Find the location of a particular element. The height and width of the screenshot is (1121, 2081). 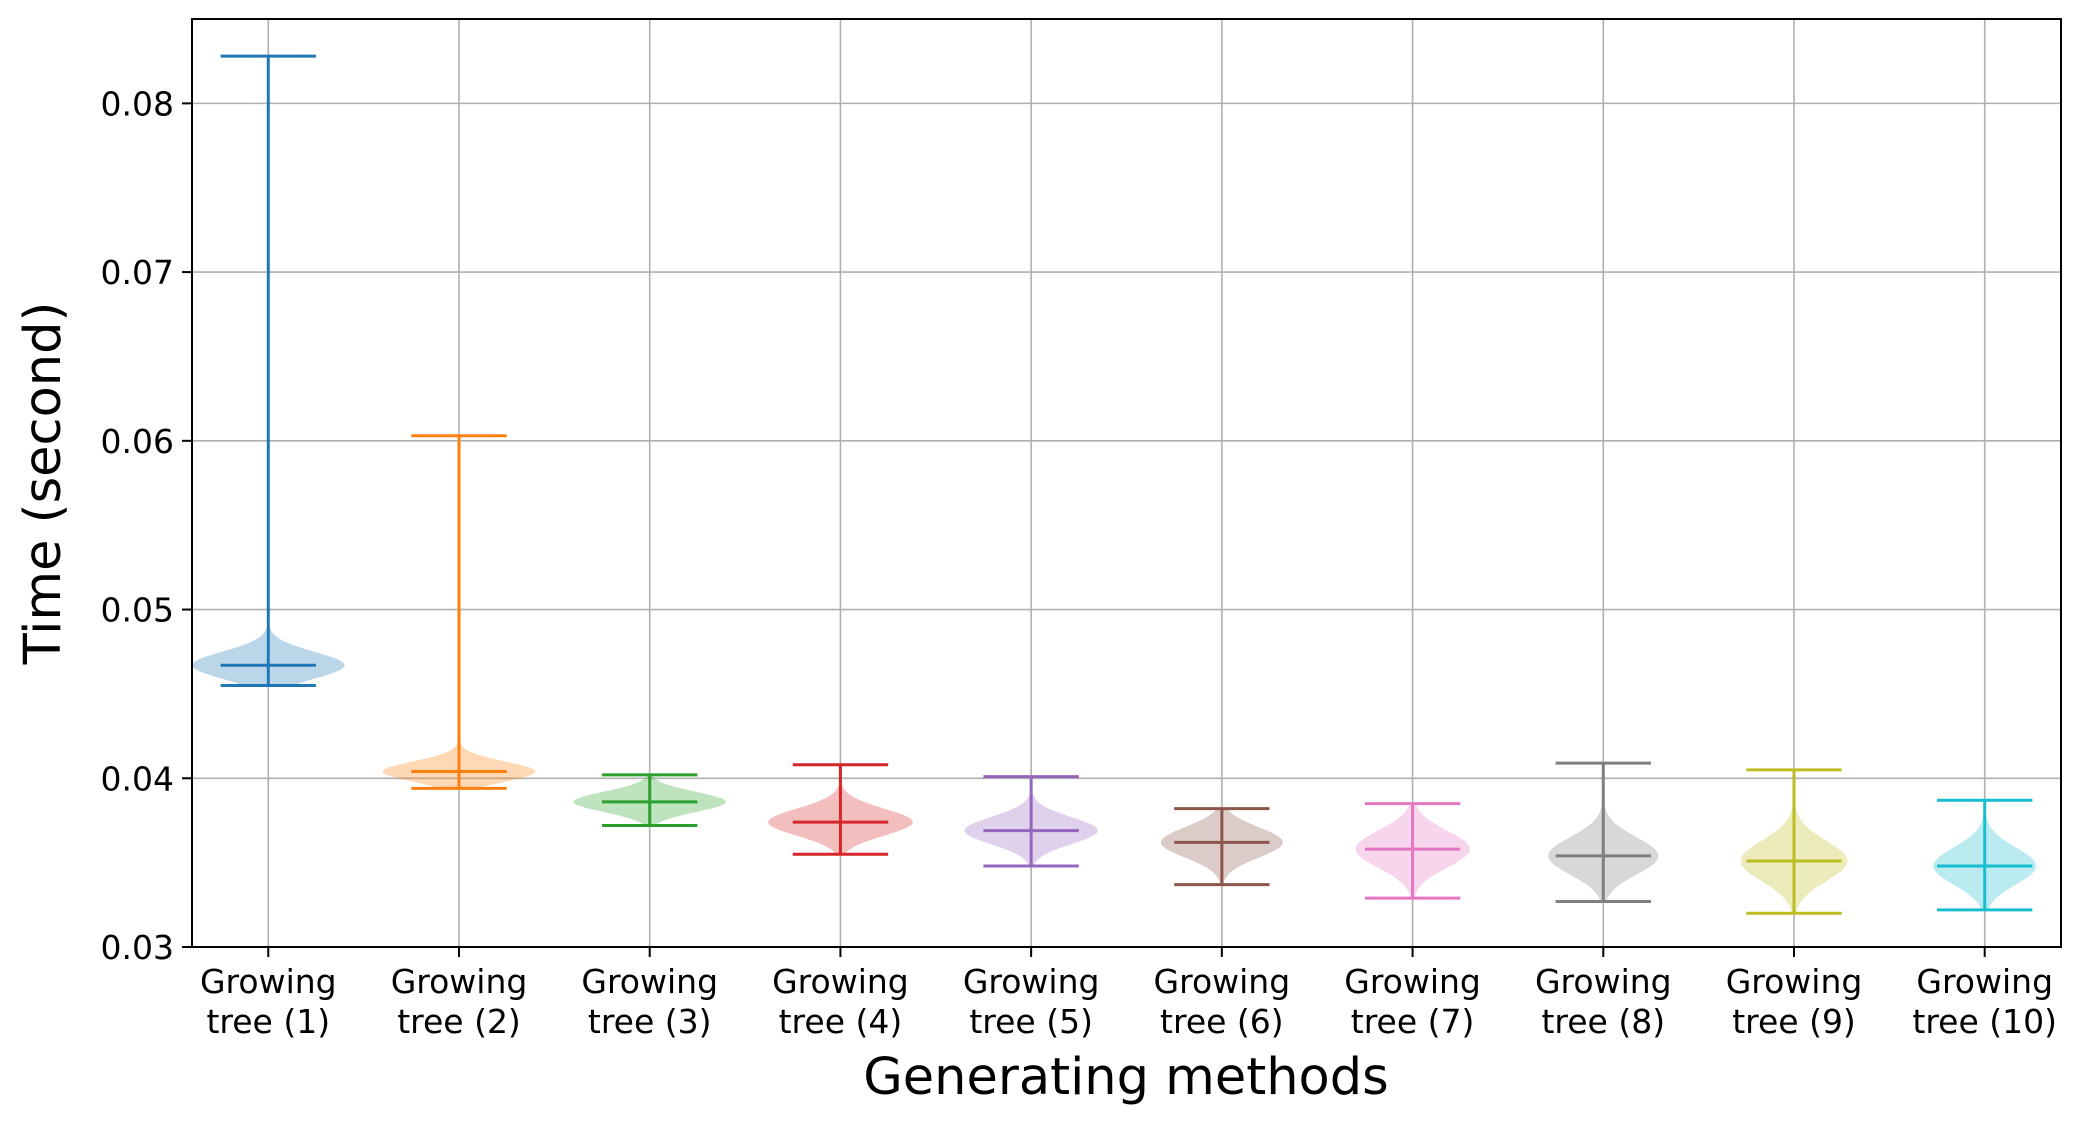

y-axis-title: Time (second) is located at coordinates (43, 484).